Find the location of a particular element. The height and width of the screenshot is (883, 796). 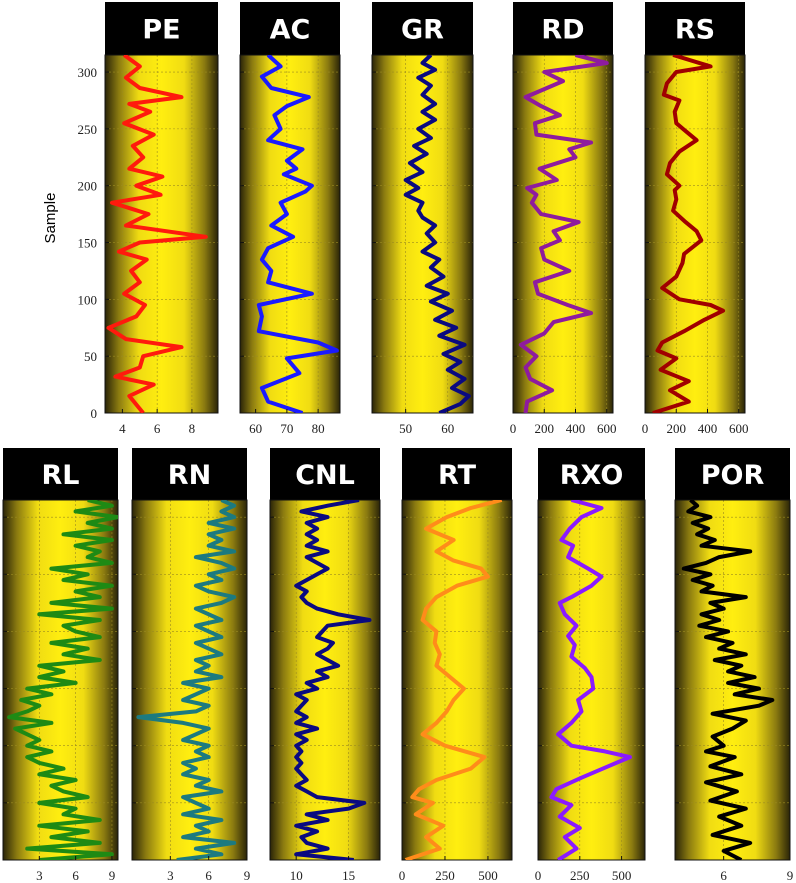

track-cnl: CNL 10 15 is located at coordinates (325, 665).